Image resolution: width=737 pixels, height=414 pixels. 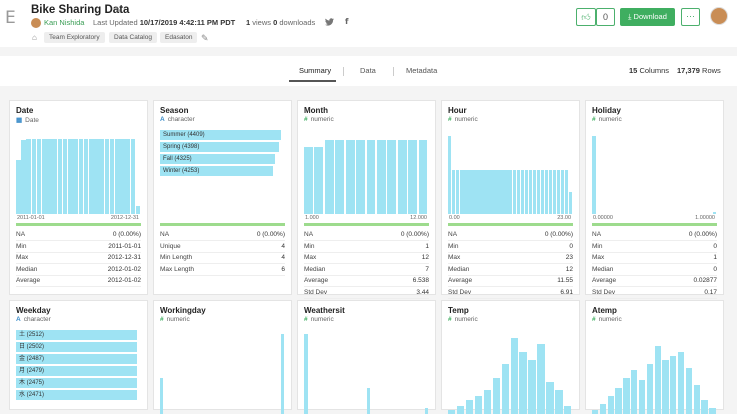 What do you see at coordinates (33, 310) in the screenshot?
I see `column-name: Weekday` at bounding box center [33, 310].